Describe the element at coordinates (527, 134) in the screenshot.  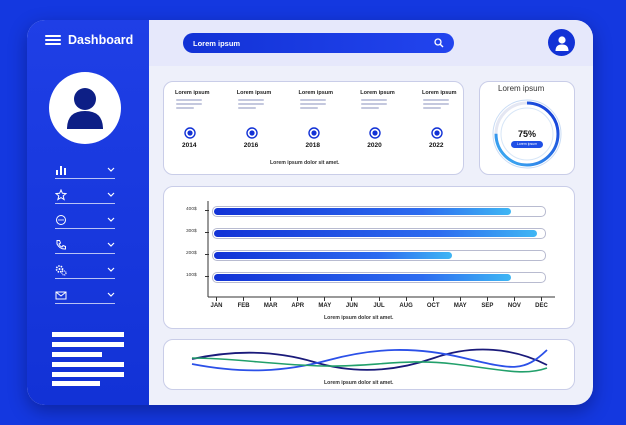
I see `progress-gauge` at that location.